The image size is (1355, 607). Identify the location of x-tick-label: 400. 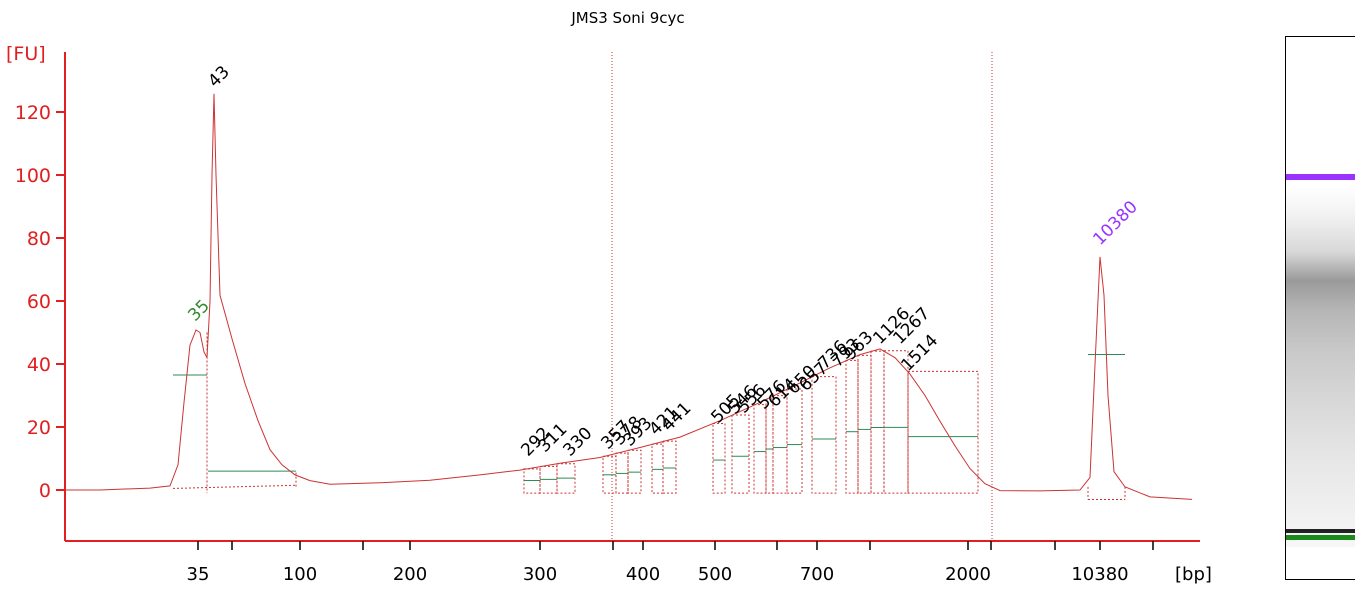
(643, 574).